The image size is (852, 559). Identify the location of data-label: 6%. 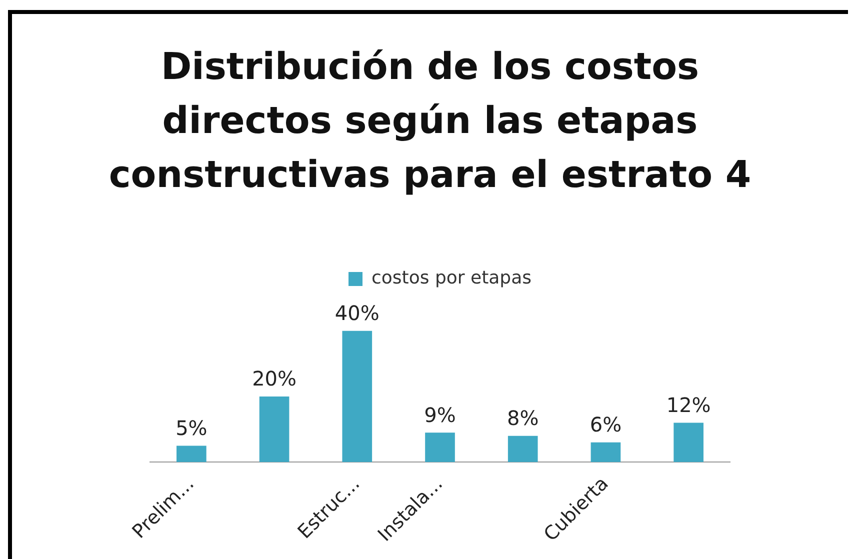
(606, 424).